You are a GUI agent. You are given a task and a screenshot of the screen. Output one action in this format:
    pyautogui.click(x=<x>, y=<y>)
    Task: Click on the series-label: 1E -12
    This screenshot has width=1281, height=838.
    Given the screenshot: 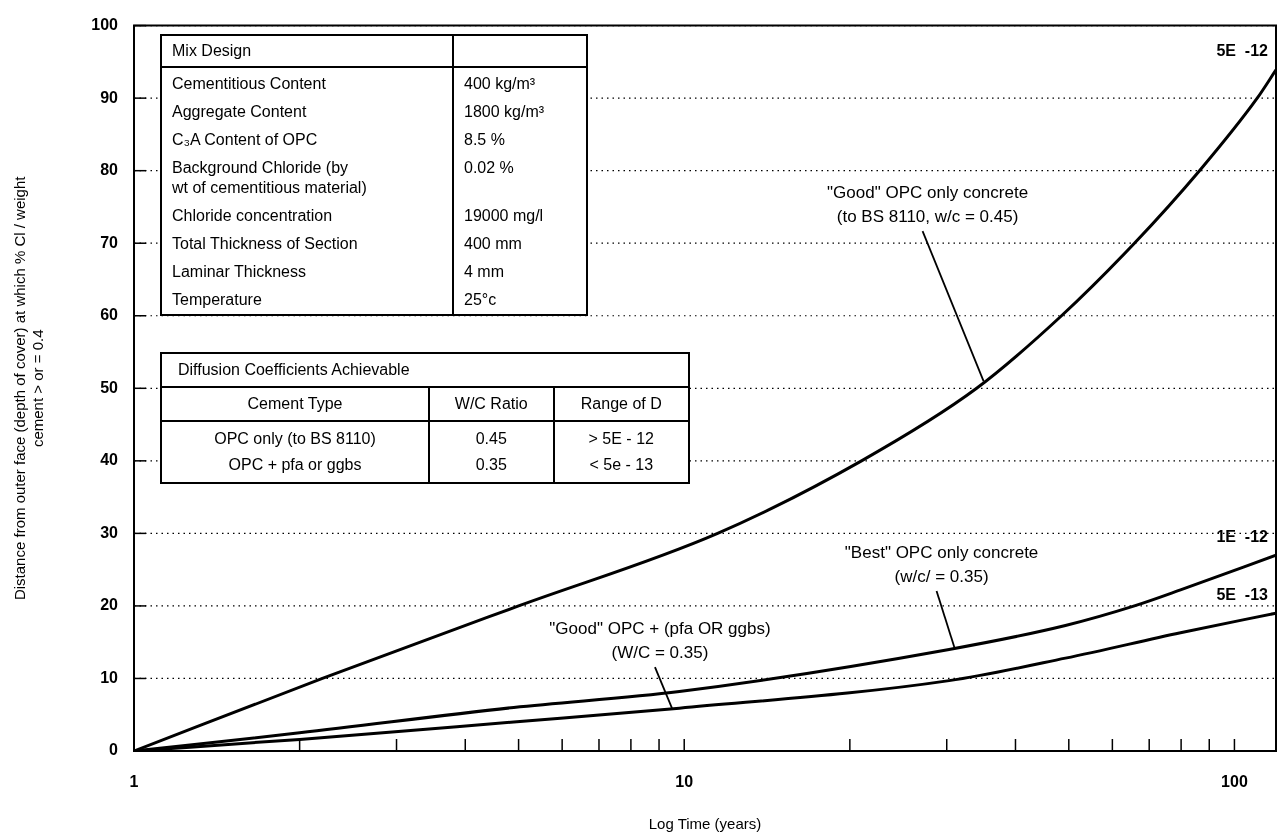 What is the action you would take?
    pyautogui.click(x=1242, y=536)
    